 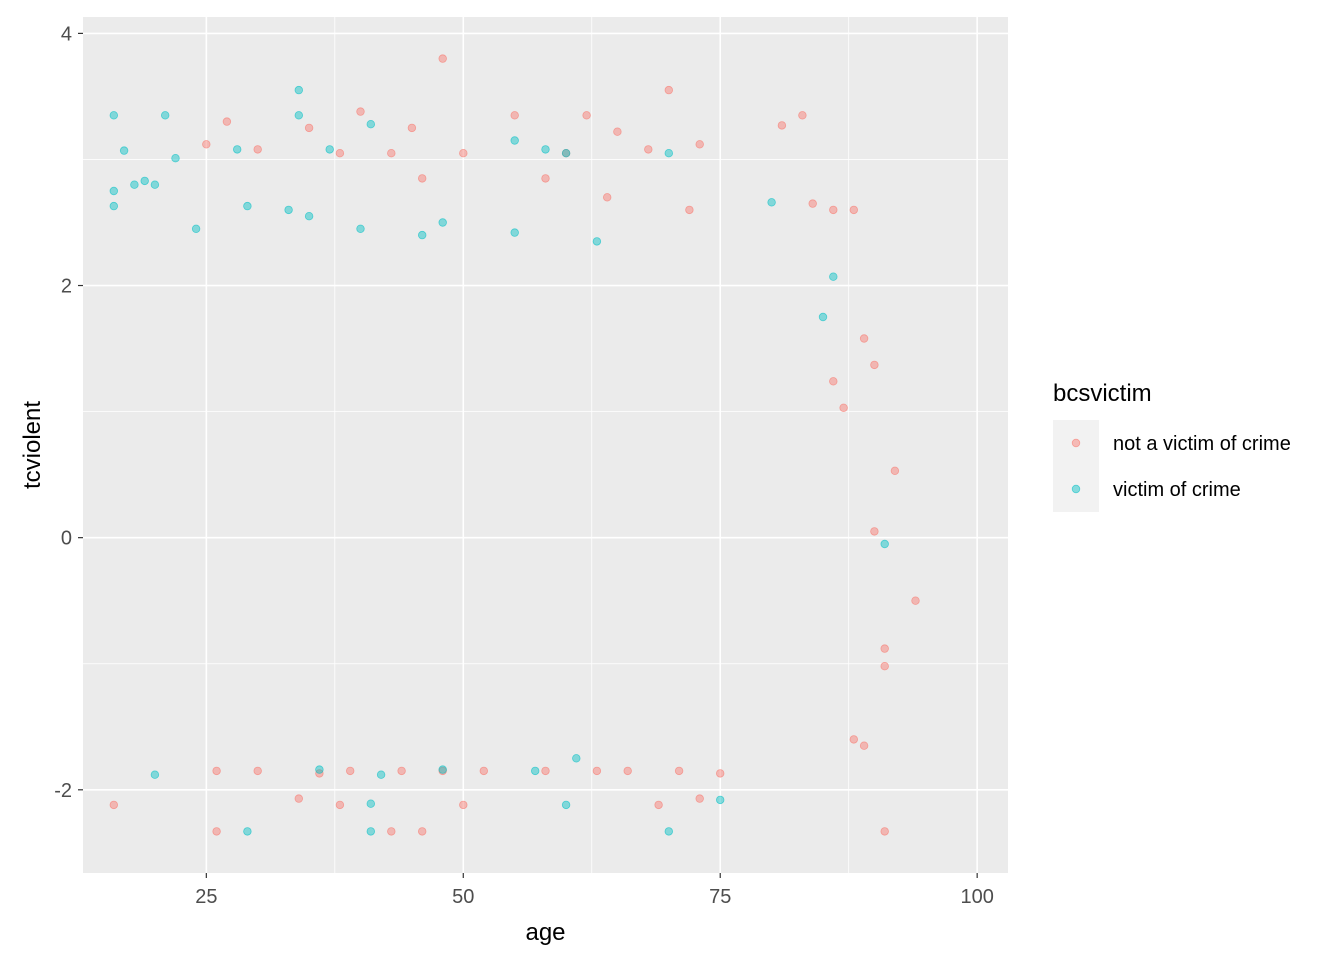 I want to click on x-tick-label: 100, so click(x=976, y=897).